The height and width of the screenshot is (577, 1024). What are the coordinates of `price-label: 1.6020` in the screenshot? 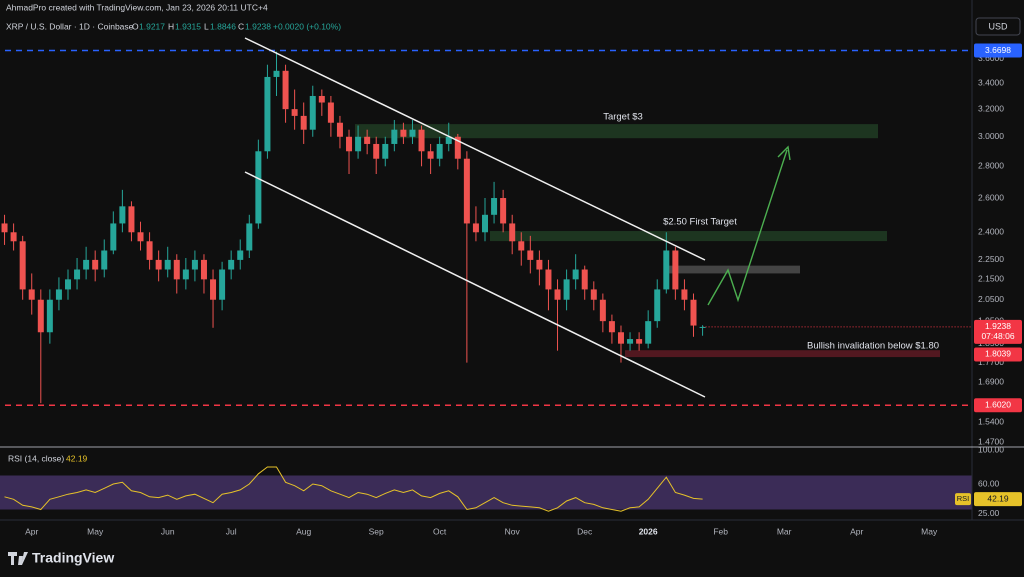 It's located at (998, 405).